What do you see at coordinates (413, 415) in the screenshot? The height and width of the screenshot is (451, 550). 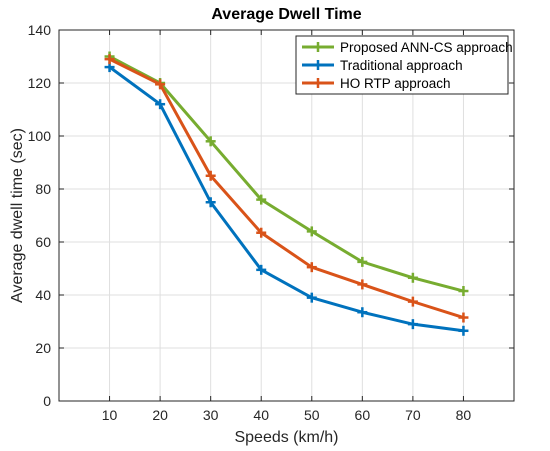 I see `x-tick-label: 70` at bounding box center [413, 415].